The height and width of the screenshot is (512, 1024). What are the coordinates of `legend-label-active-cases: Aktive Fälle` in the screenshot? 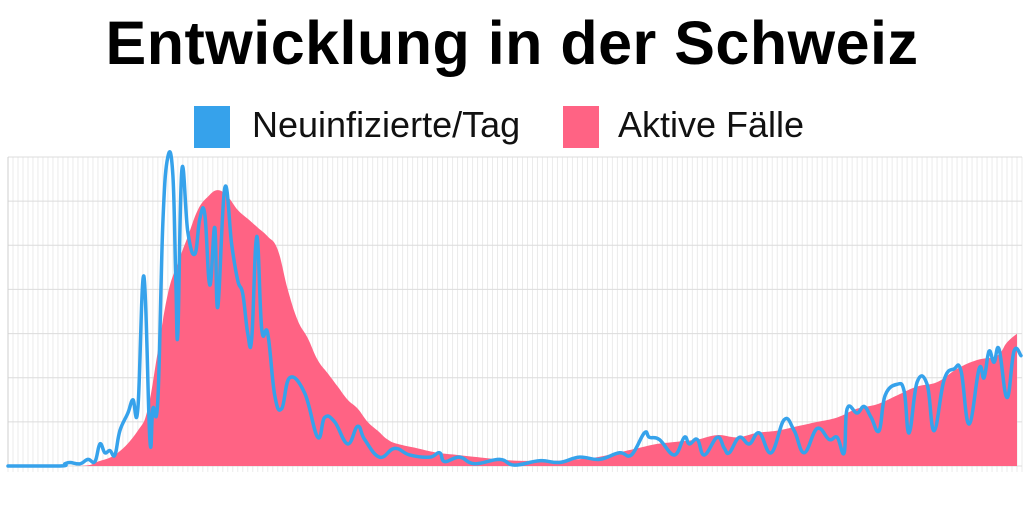 It's located at (711, 124).